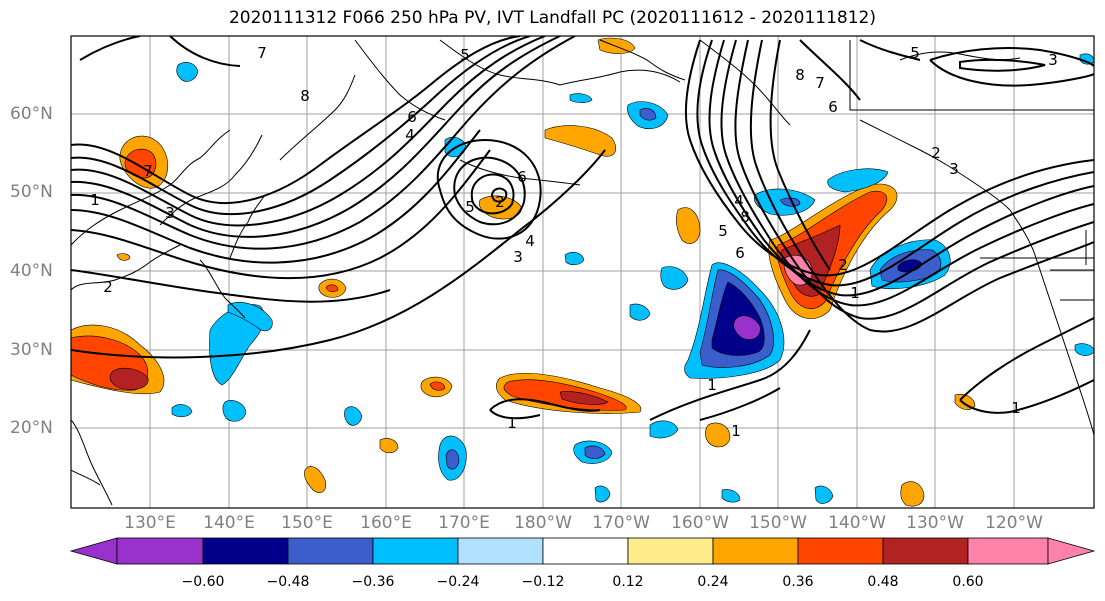 The height and width of the screenshot is (601, 1105). What do you see at coordinates (464, 523) in the screenshot?
I see `lon-label-170e: 170°E` at bounding box center [464, 523].